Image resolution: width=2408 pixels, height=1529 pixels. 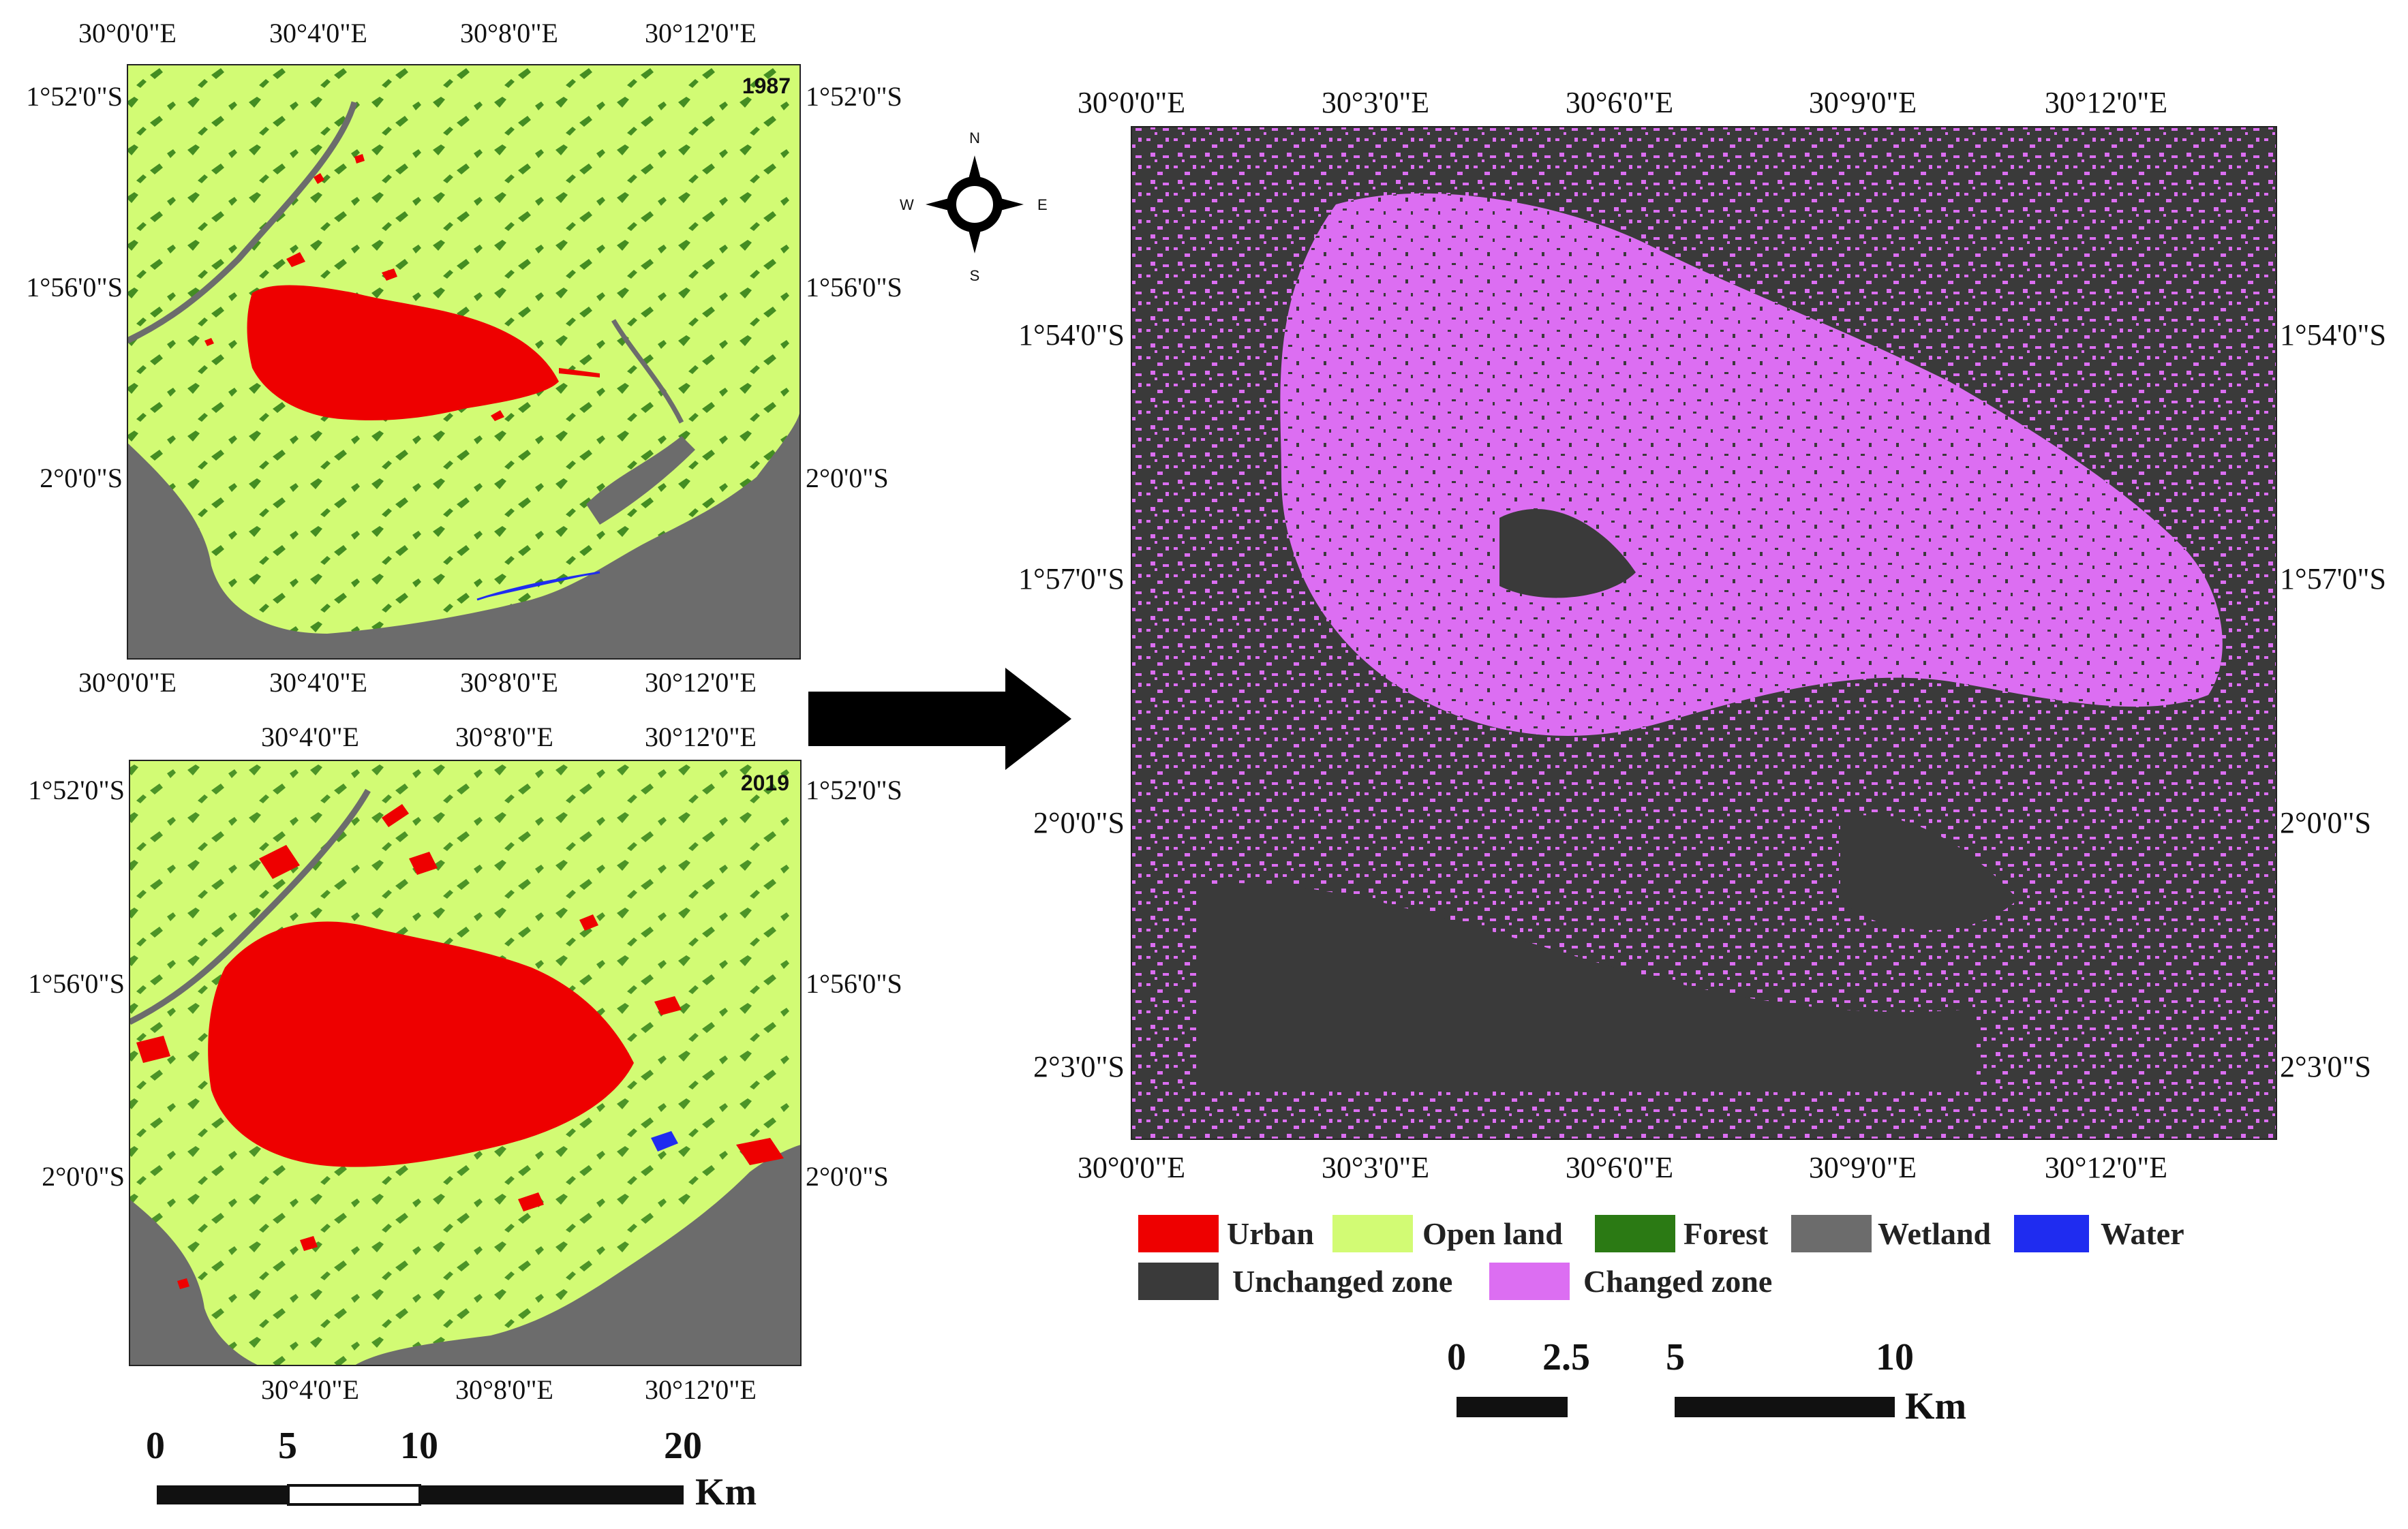 I want to click on legend-item-urban: Urban, so click(x=1226, y=1233).